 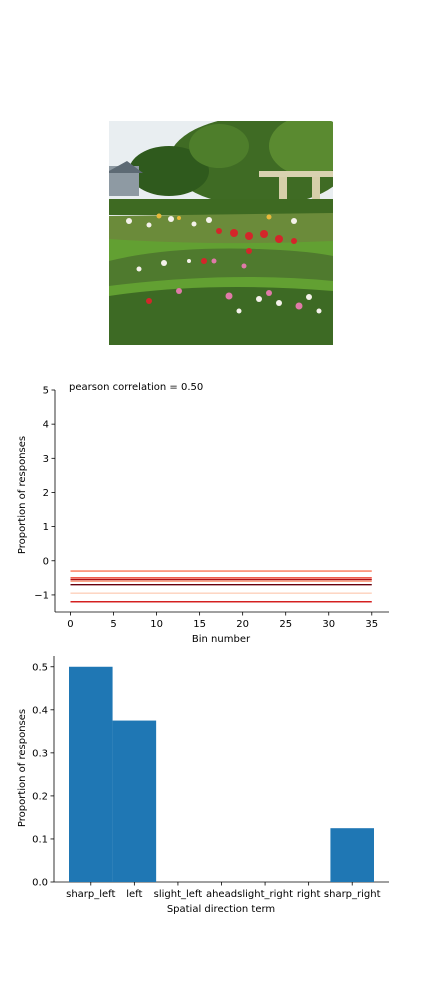 What do you see at coordinates (46, 493) in the screenshot?
I see `y-tick-label: 2` at bounding box center [46, 493].